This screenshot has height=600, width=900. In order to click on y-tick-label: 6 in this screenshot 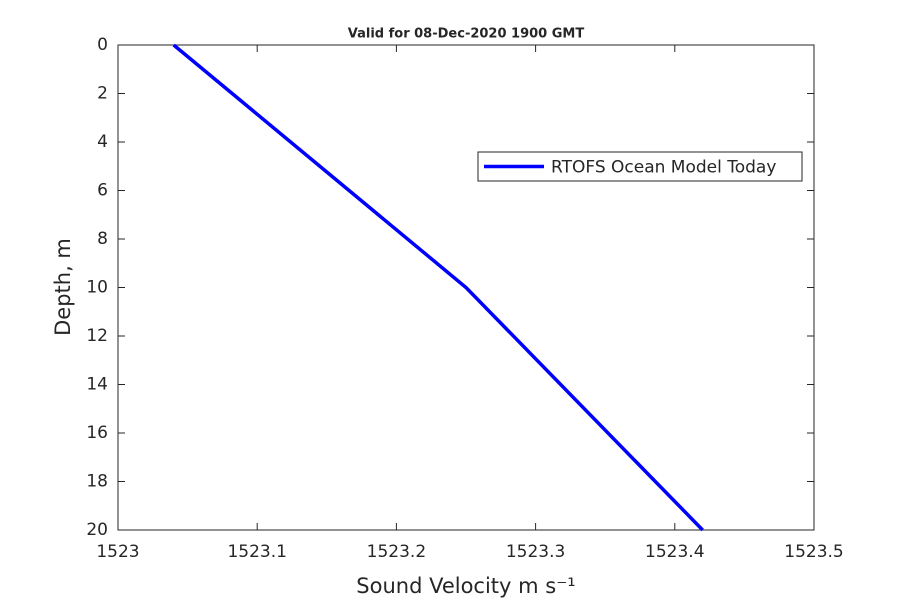, I will do `click(102, 191)`.